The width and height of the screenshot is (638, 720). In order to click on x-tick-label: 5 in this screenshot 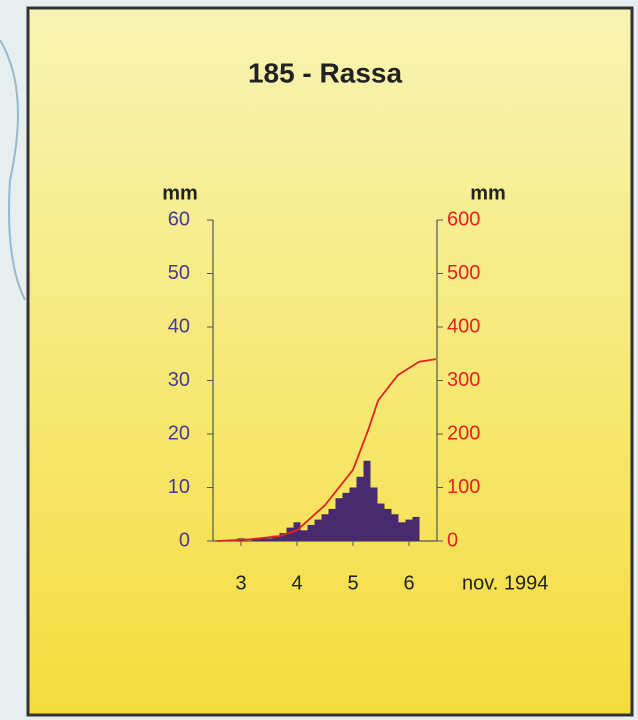, I will do `click(352, 583)`.